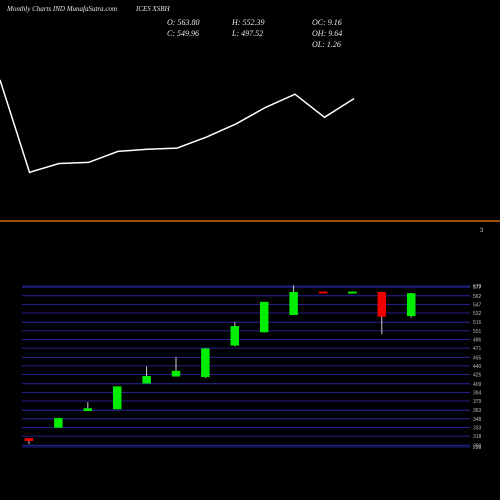 This screenshot has width=500, height=500. What do you see at coordinates (477, 341) in the screenshot?
I see `y-tick-label: 486` at bounding box center [477, 341].